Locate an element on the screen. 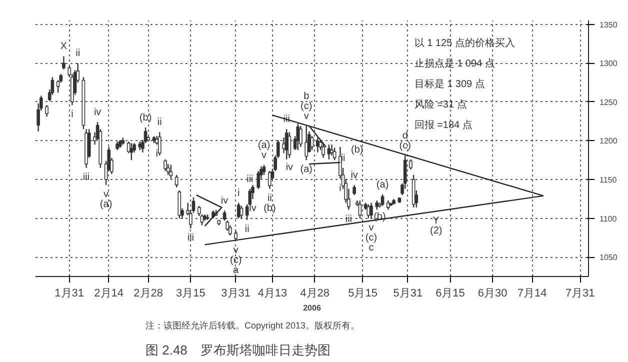 The height and width of the screenshot is (362, 628). annotation: Y is located at coordinates (436, 220).